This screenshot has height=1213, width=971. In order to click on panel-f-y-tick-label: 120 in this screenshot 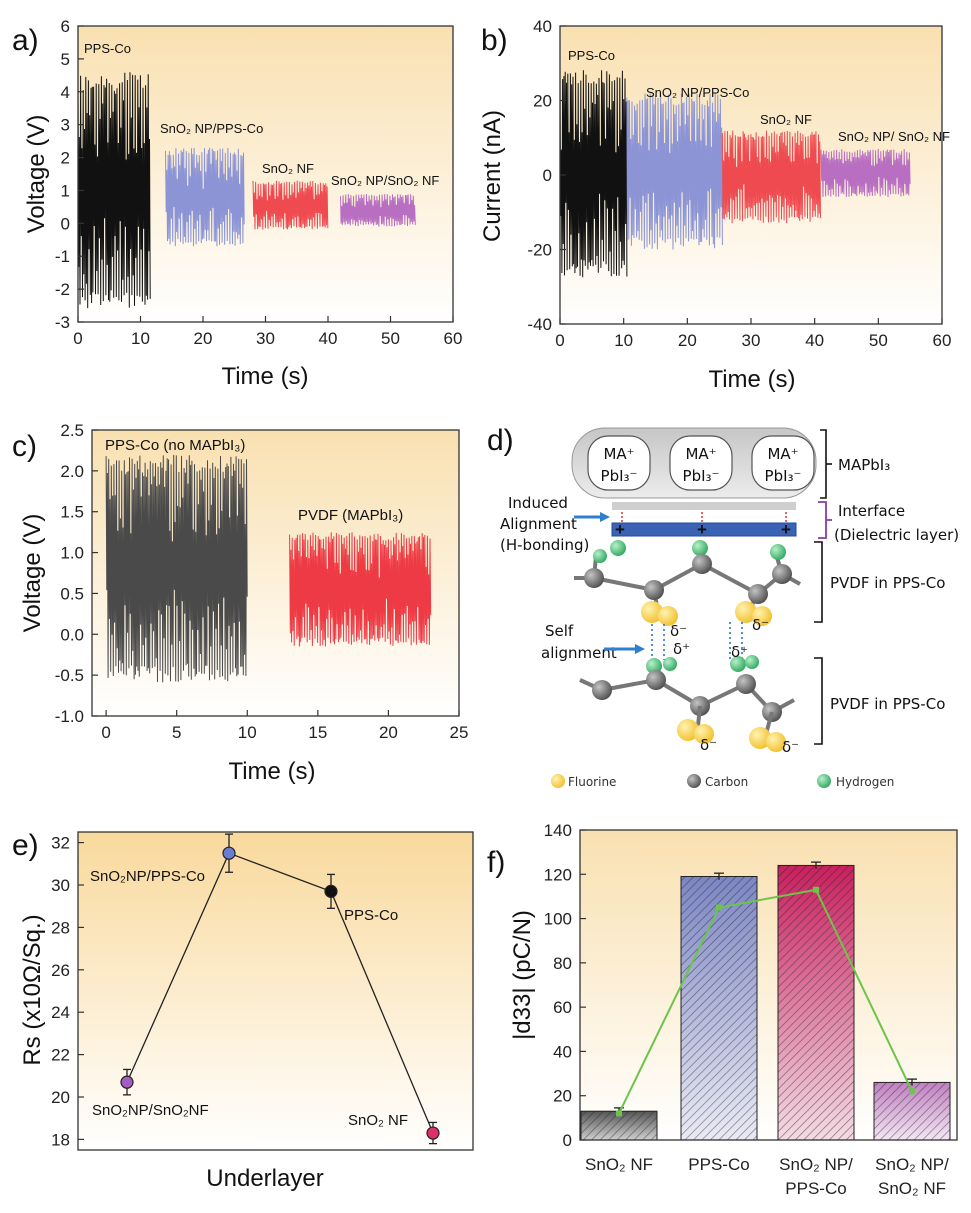, I will do `click(558, 874)`.